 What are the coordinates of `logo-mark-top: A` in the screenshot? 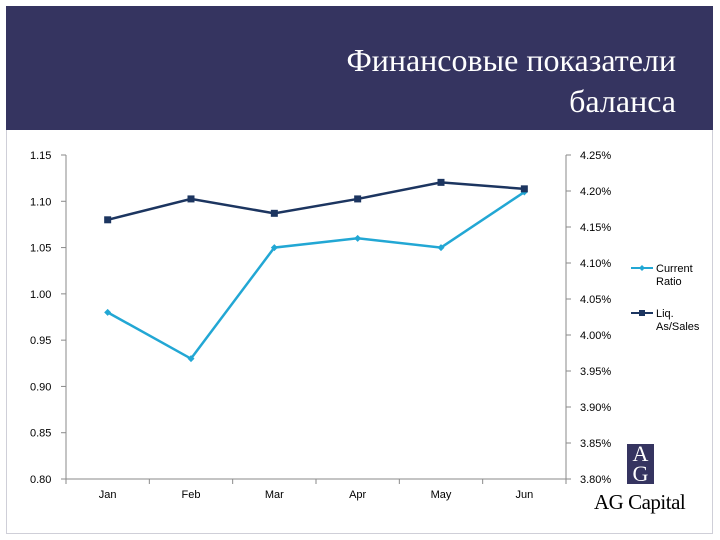 It's located at (640, 453).